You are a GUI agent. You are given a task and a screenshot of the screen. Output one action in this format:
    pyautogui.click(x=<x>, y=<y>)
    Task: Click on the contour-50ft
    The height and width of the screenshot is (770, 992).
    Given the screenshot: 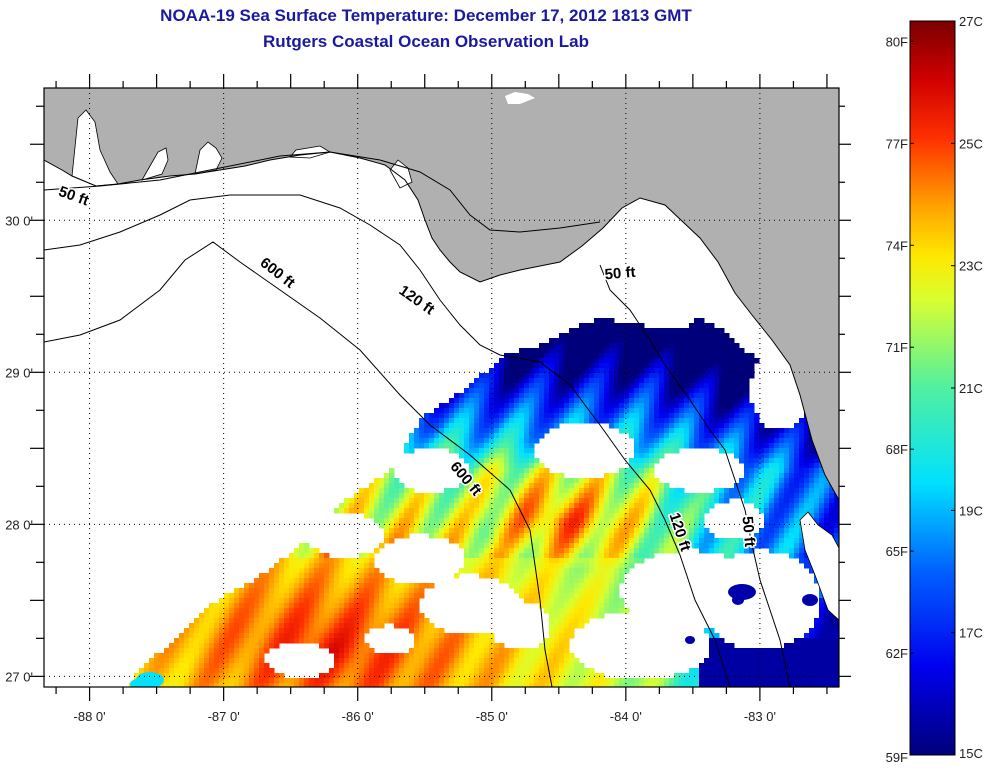 What is the action you would take?
    pyautogui.click(x=322, y=192)
    